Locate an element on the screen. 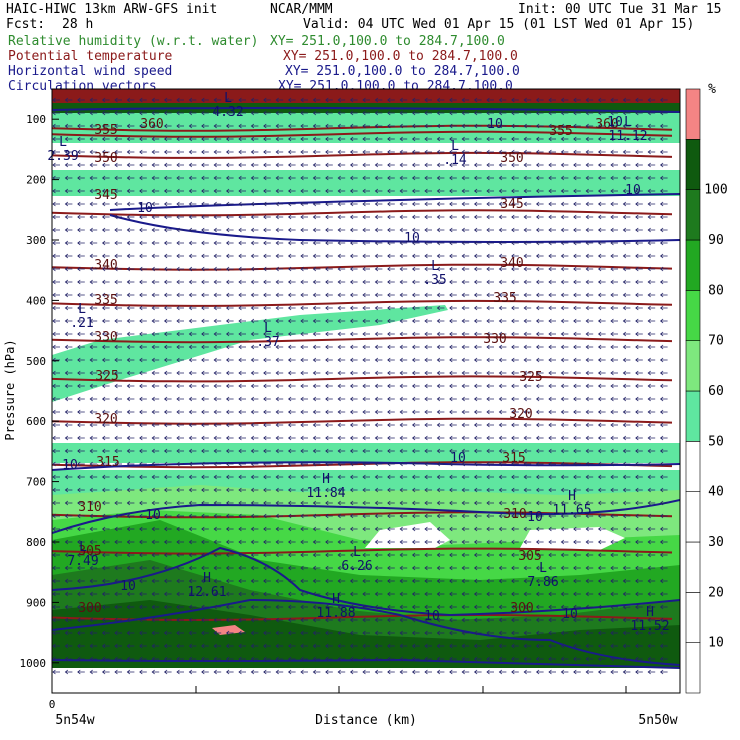 This screenshot has width=740, height=740. theta-line is located at coordinates (362, 465).